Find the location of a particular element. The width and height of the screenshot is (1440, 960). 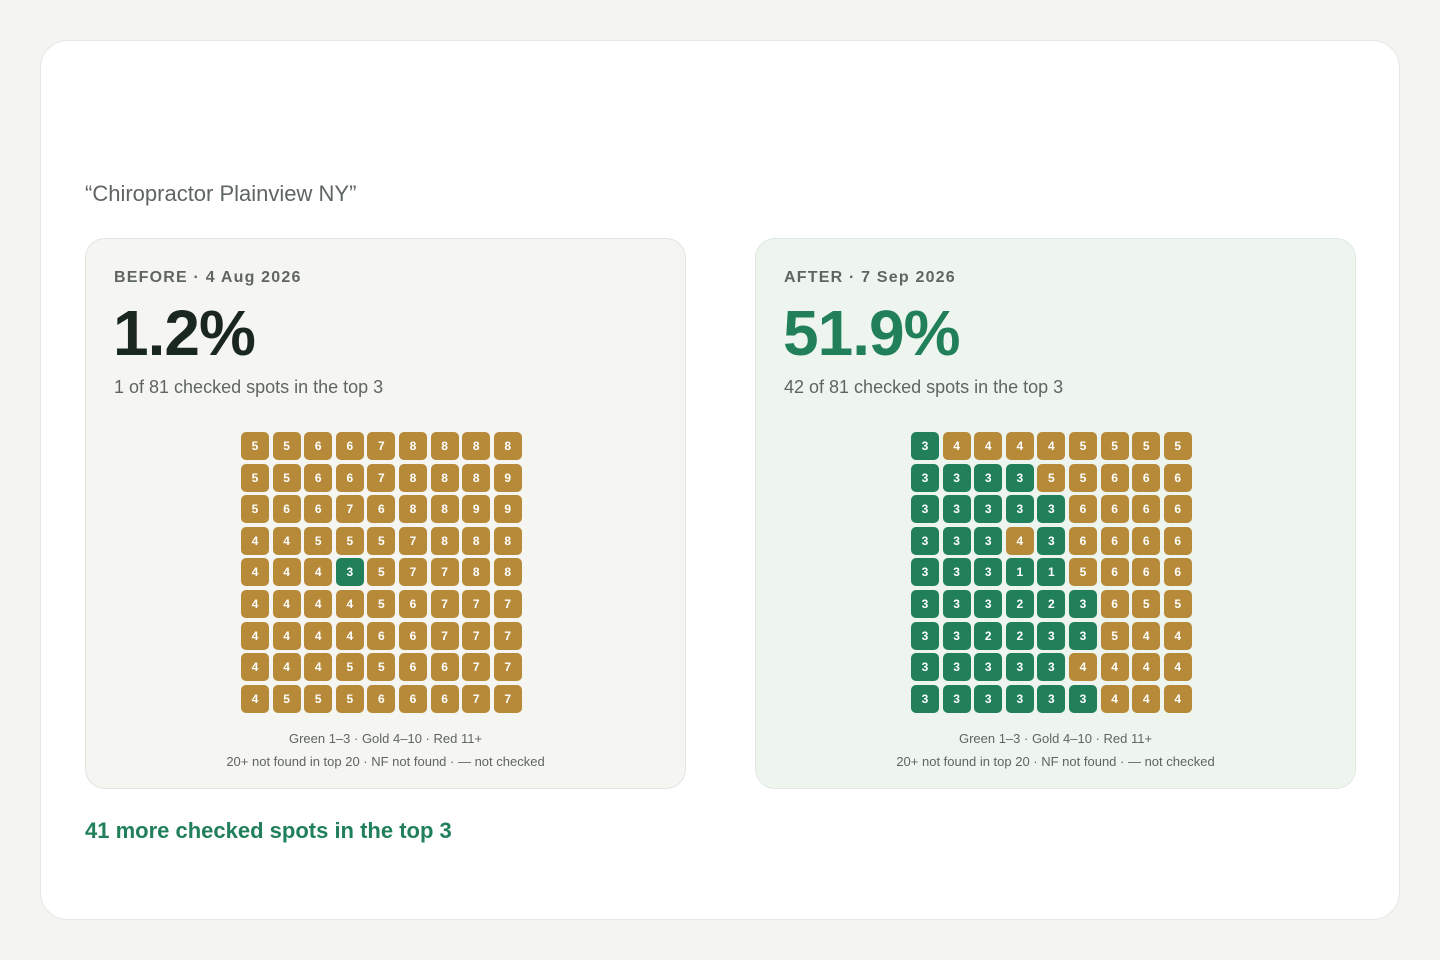

rank-cell: 2 is located at coordinates (988, 635).